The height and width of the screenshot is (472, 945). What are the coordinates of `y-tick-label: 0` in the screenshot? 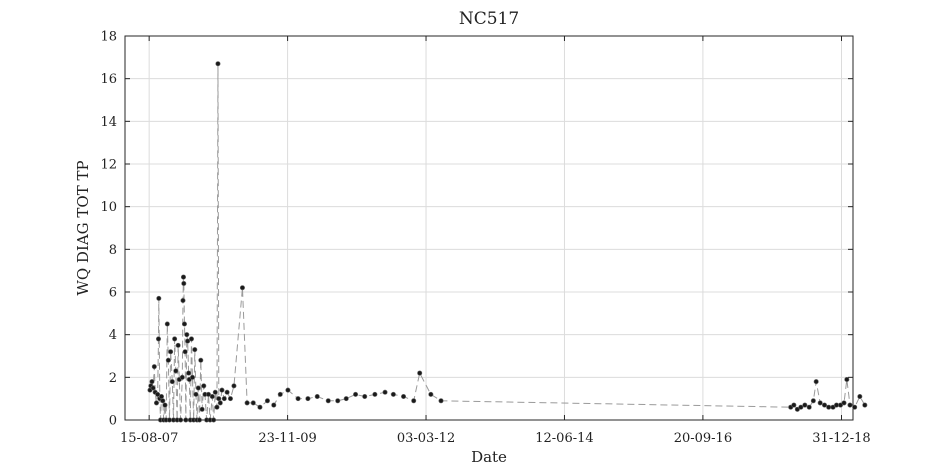 It's located at (113, 421).